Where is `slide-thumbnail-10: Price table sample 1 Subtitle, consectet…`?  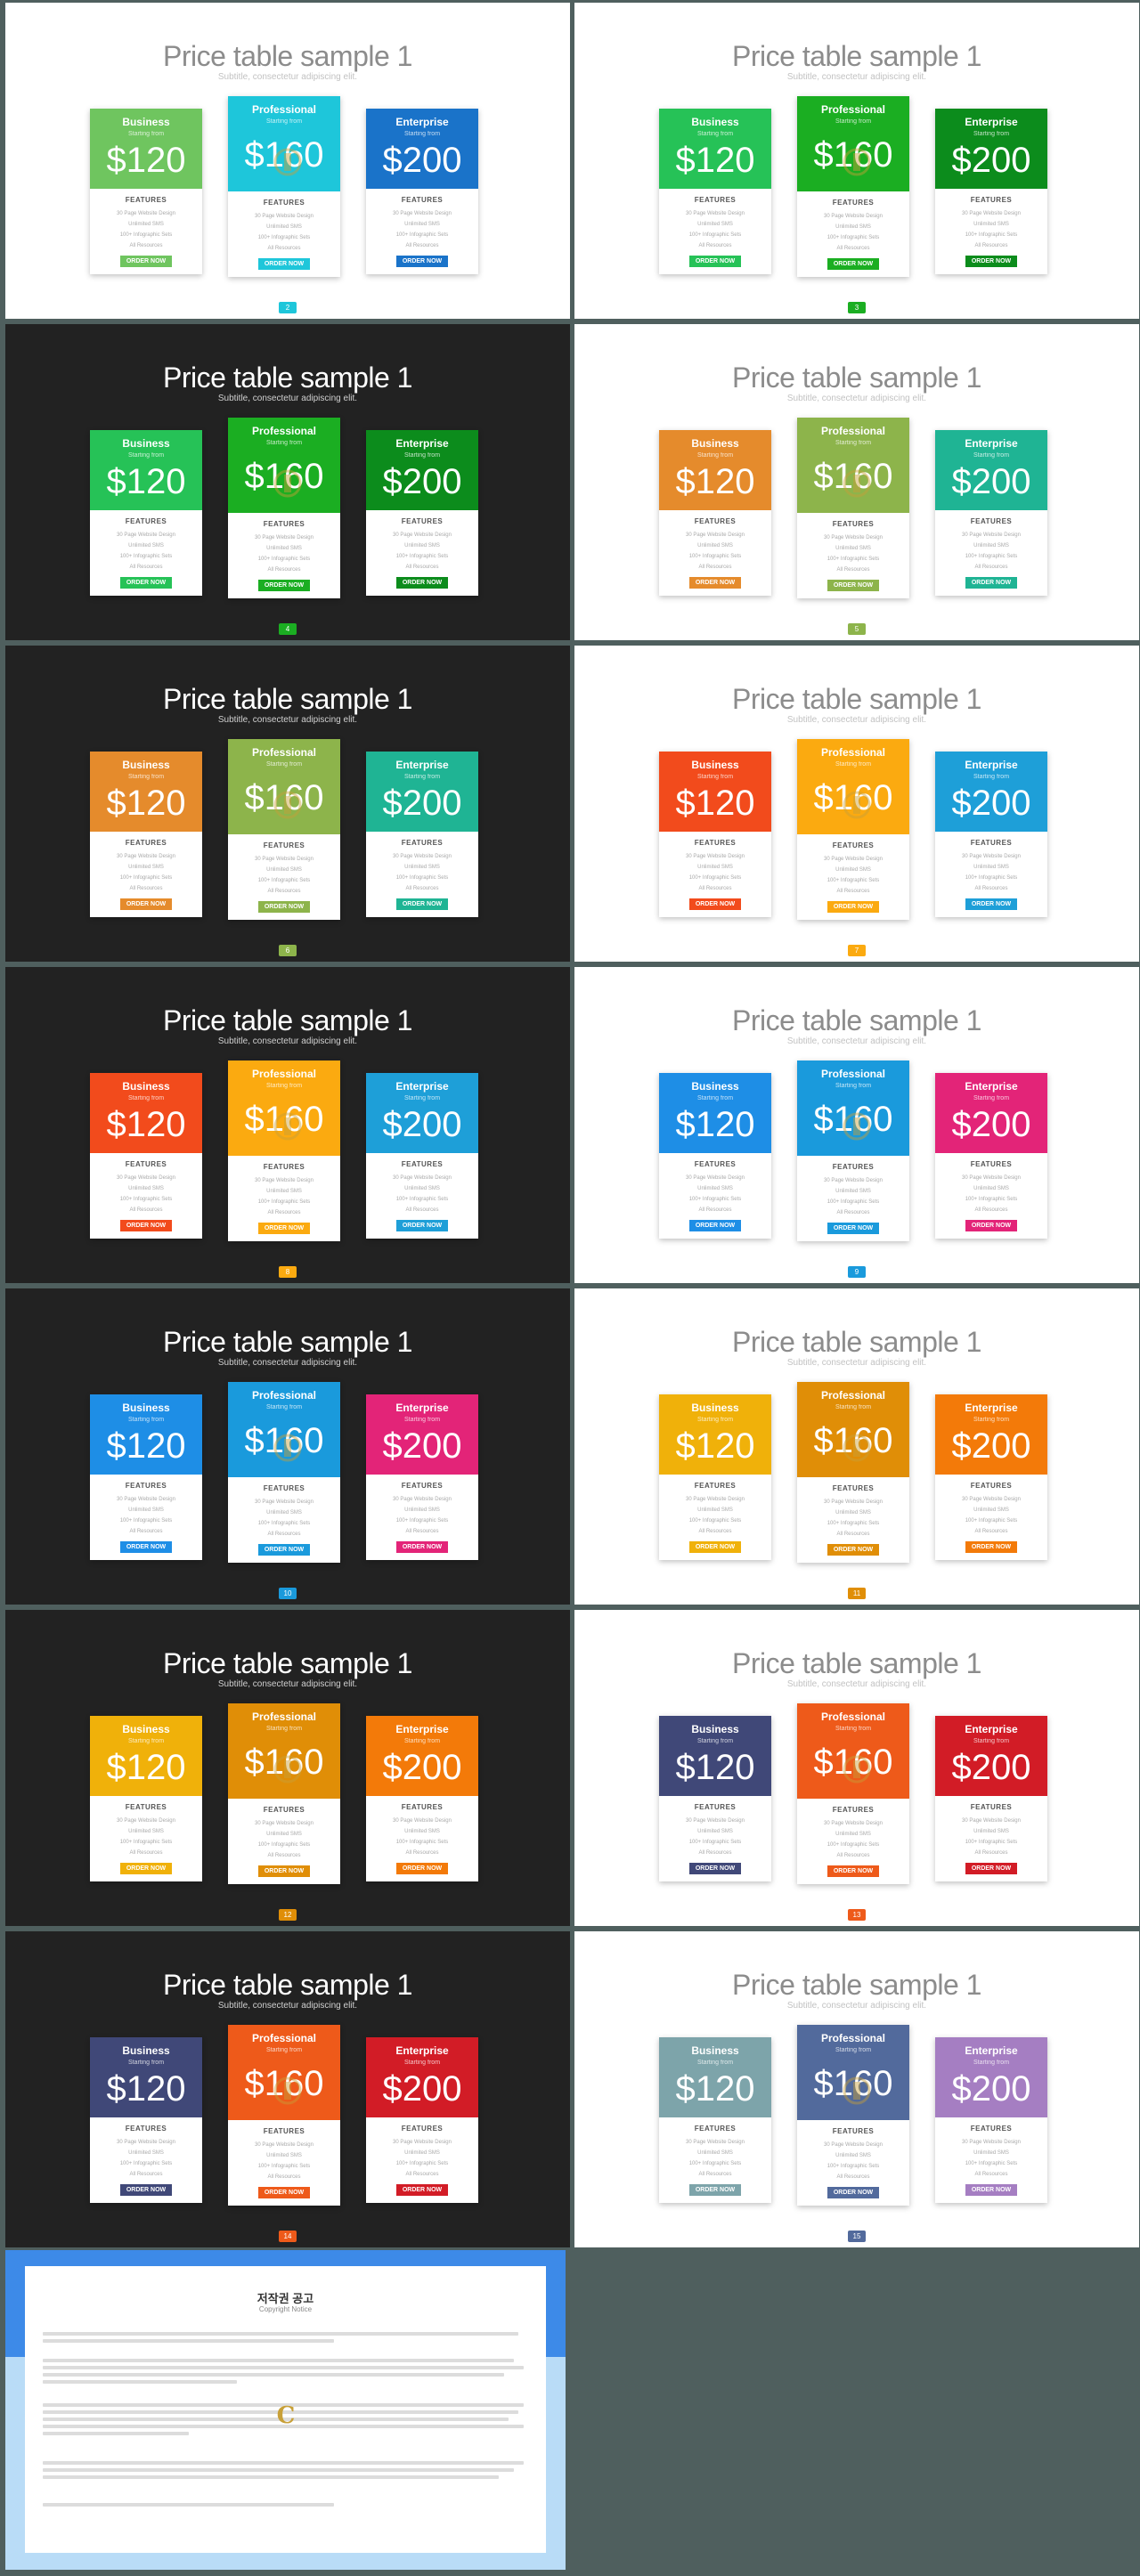 slide-thumbnail-10: Price table sample 1 Subtitle, consectet… is located at coordinates (287, 1446).